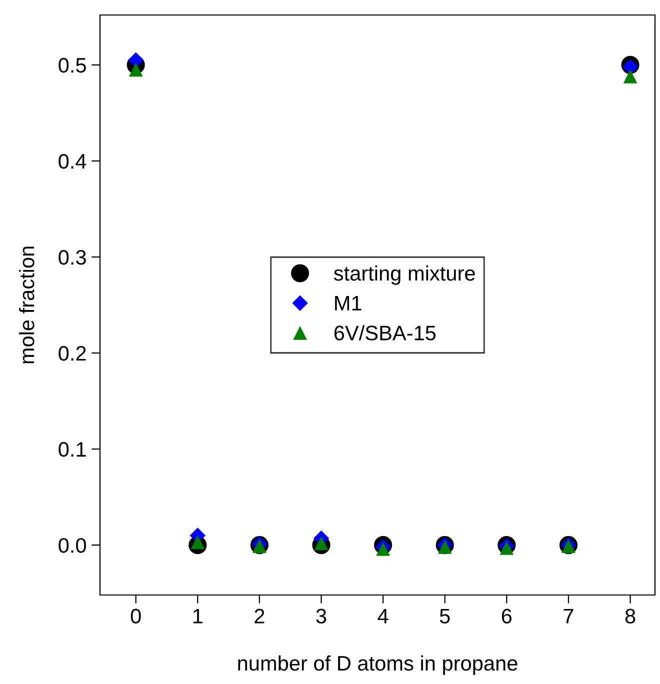 The width and height of the screenshot is (660, 684). Describe the element at coordinates (385, 332) in the screenshot. I see `legend-label: 6V/SBA-15` at that location.